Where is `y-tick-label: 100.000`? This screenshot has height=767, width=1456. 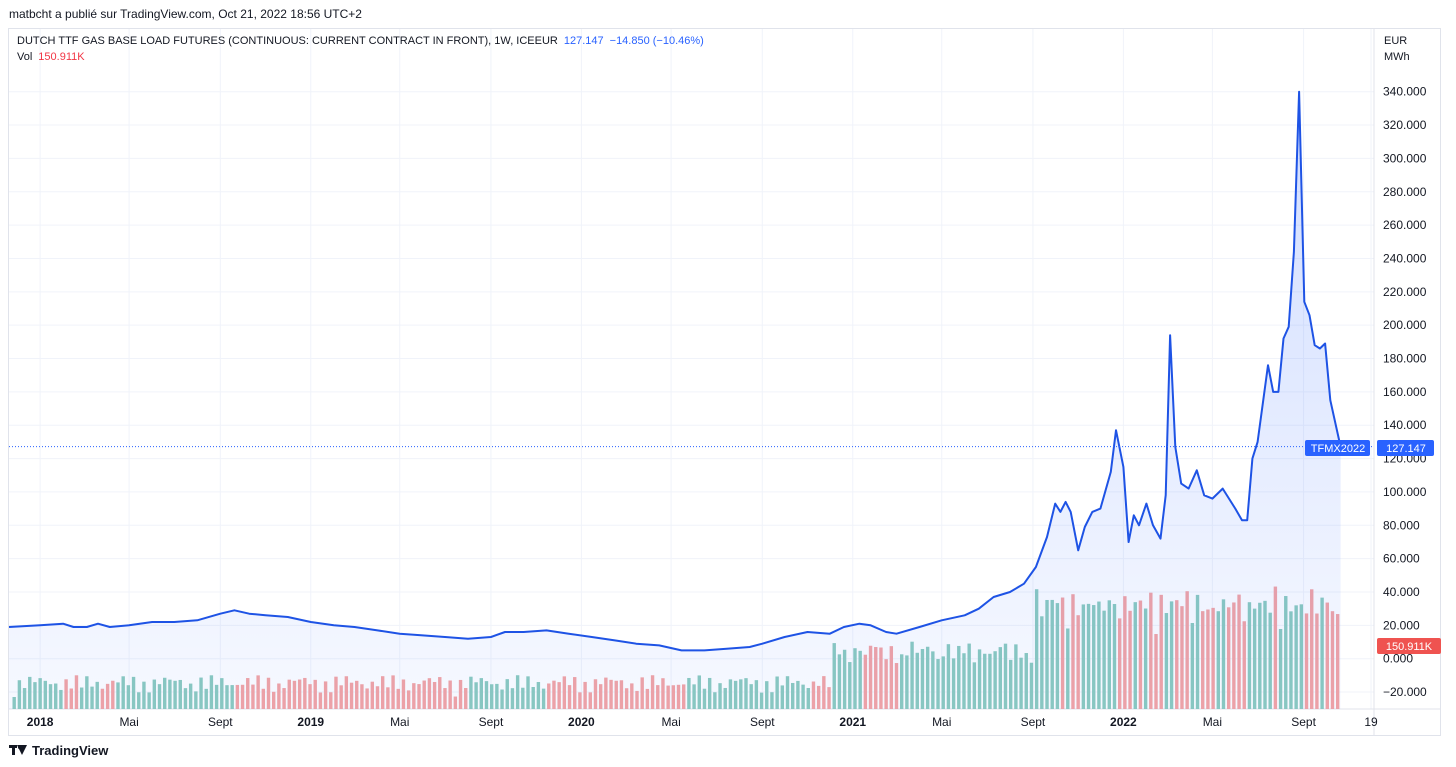
y-tick-label: 100.000 is located at coordinates (1405, 492).